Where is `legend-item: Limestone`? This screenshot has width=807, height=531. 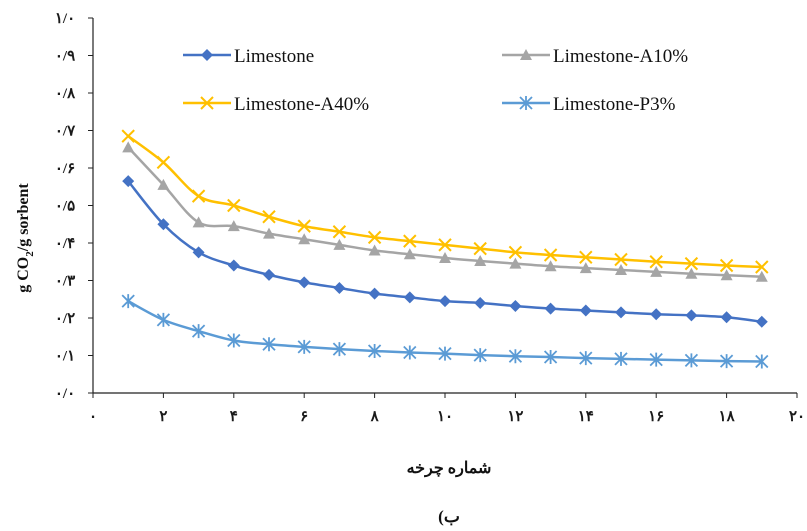 legend-item: Limestone is located at coordinates (248, 56).